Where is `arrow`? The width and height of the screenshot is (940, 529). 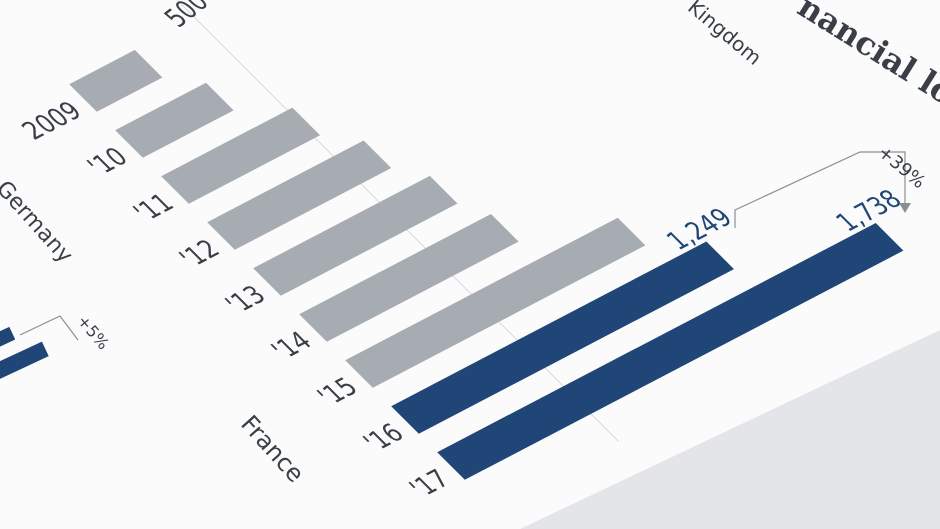
arrow is located at coordinates (905, 208).